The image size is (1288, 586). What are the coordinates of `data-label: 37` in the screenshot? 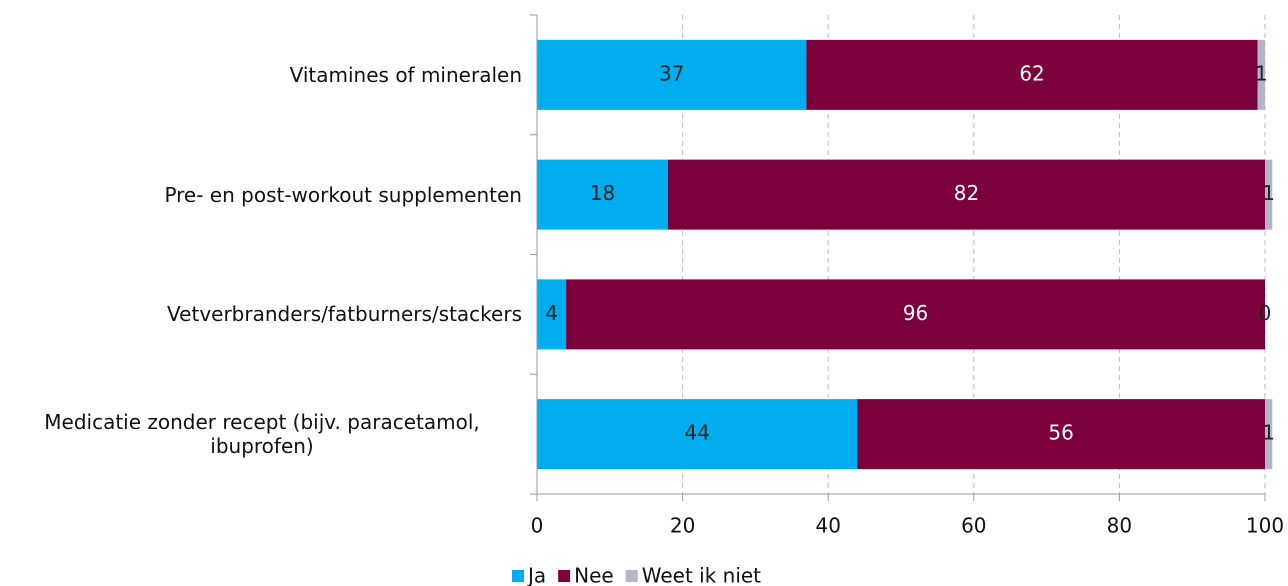 It's located at (671, 73).